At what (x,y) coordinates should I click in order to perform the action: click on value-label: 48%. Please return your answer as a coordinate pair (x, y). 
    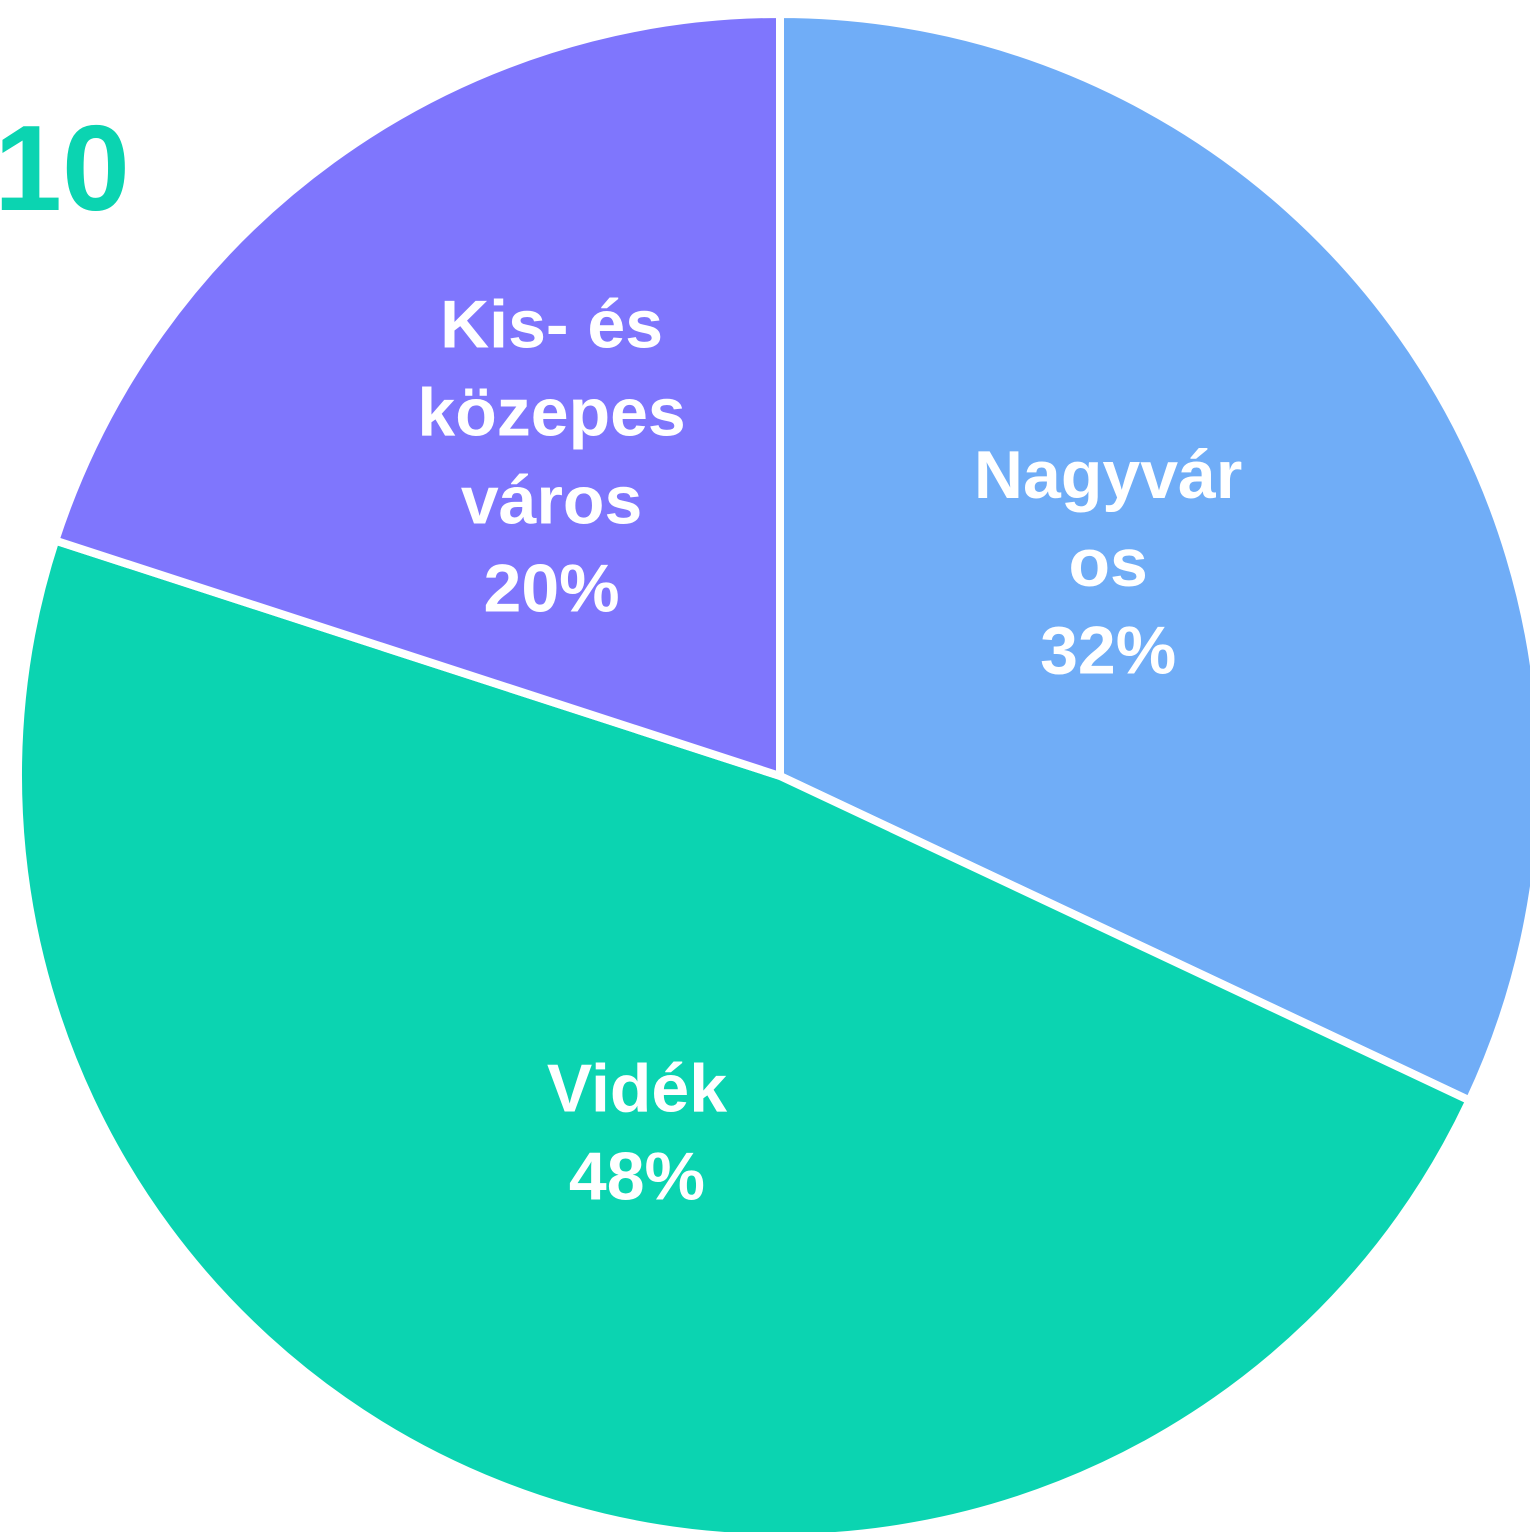
    Looking at the image, I should click on (637, 1176).